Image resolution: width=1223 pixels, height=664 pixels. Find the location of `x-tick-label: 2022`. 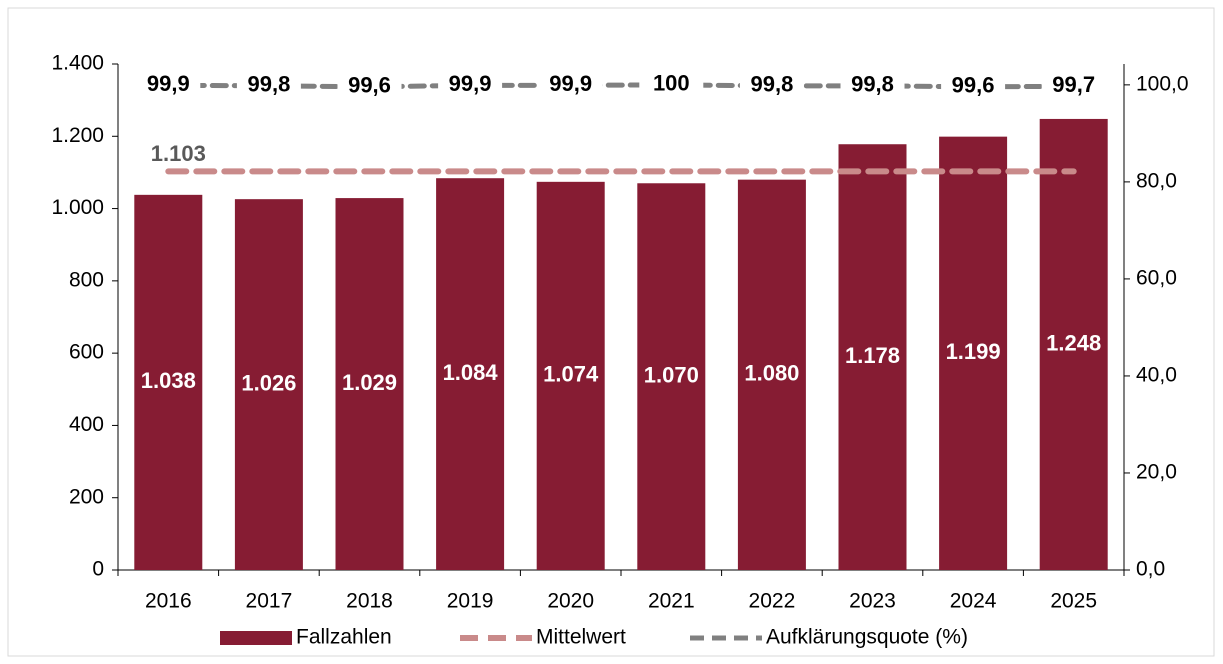

x-tick-label: 2022 is located at coordinates (772, 601).